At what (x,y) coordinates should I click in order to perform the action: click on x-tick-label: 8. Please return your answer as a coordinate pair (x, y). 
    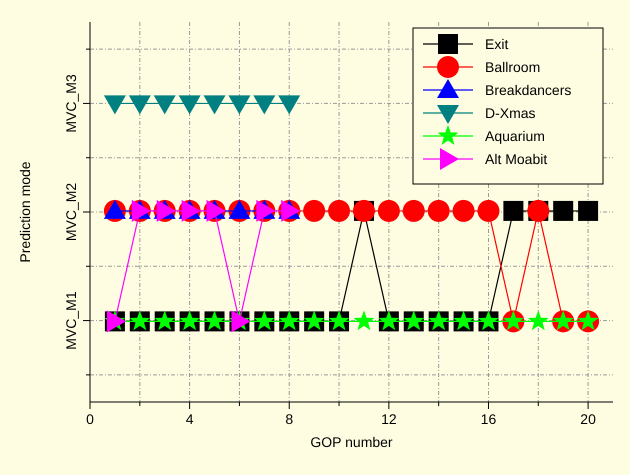
    Looking at the image, I should click on (289, 419).